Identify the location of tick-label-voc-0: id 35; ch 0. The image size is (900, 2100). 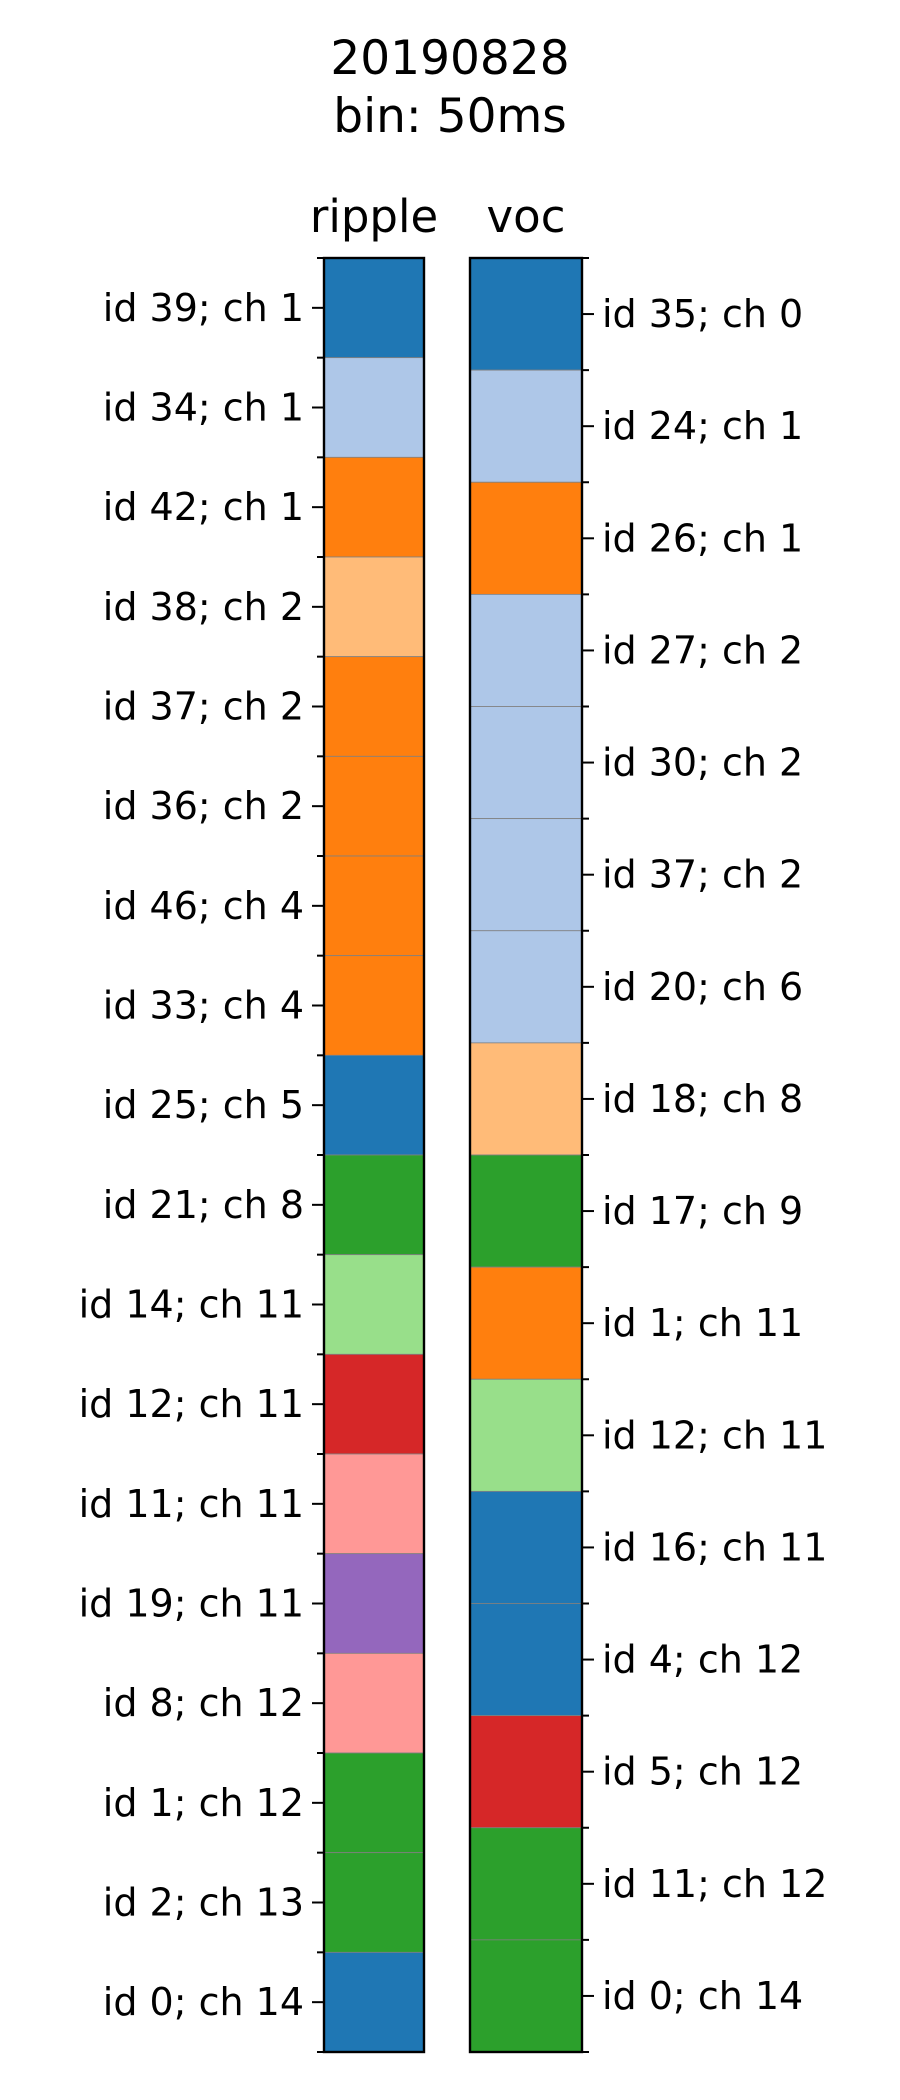
(702, 314).